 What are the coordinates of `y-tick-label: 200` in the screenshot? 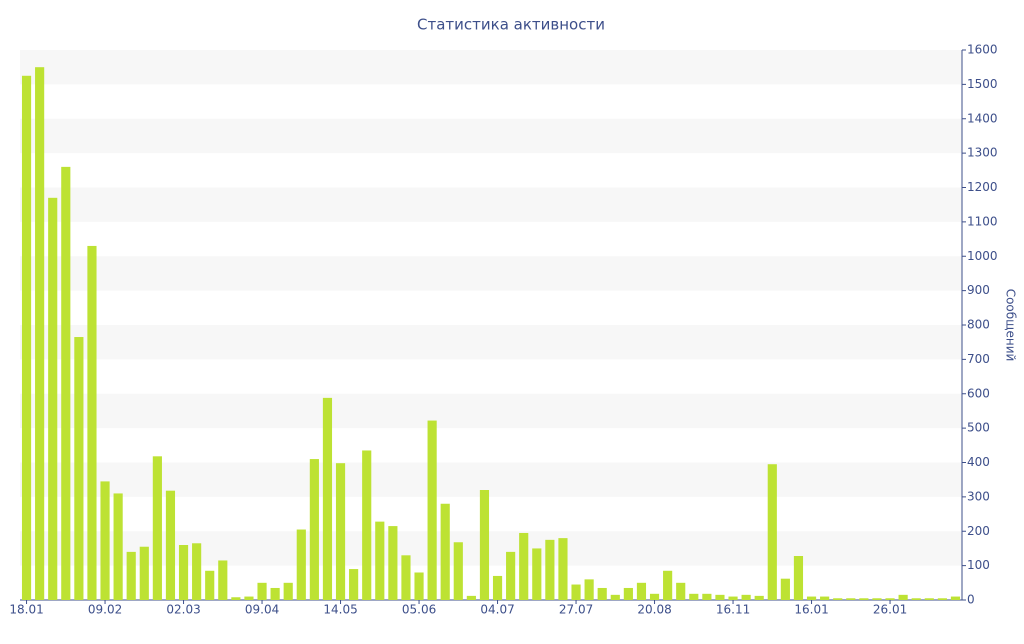 It's located at (978, 531).